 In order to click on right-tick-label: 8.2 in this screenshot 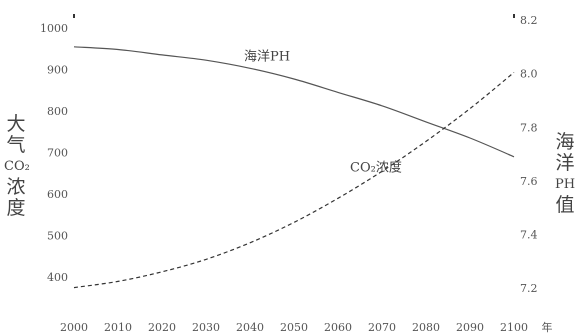, I will do `click(529, 20)`.